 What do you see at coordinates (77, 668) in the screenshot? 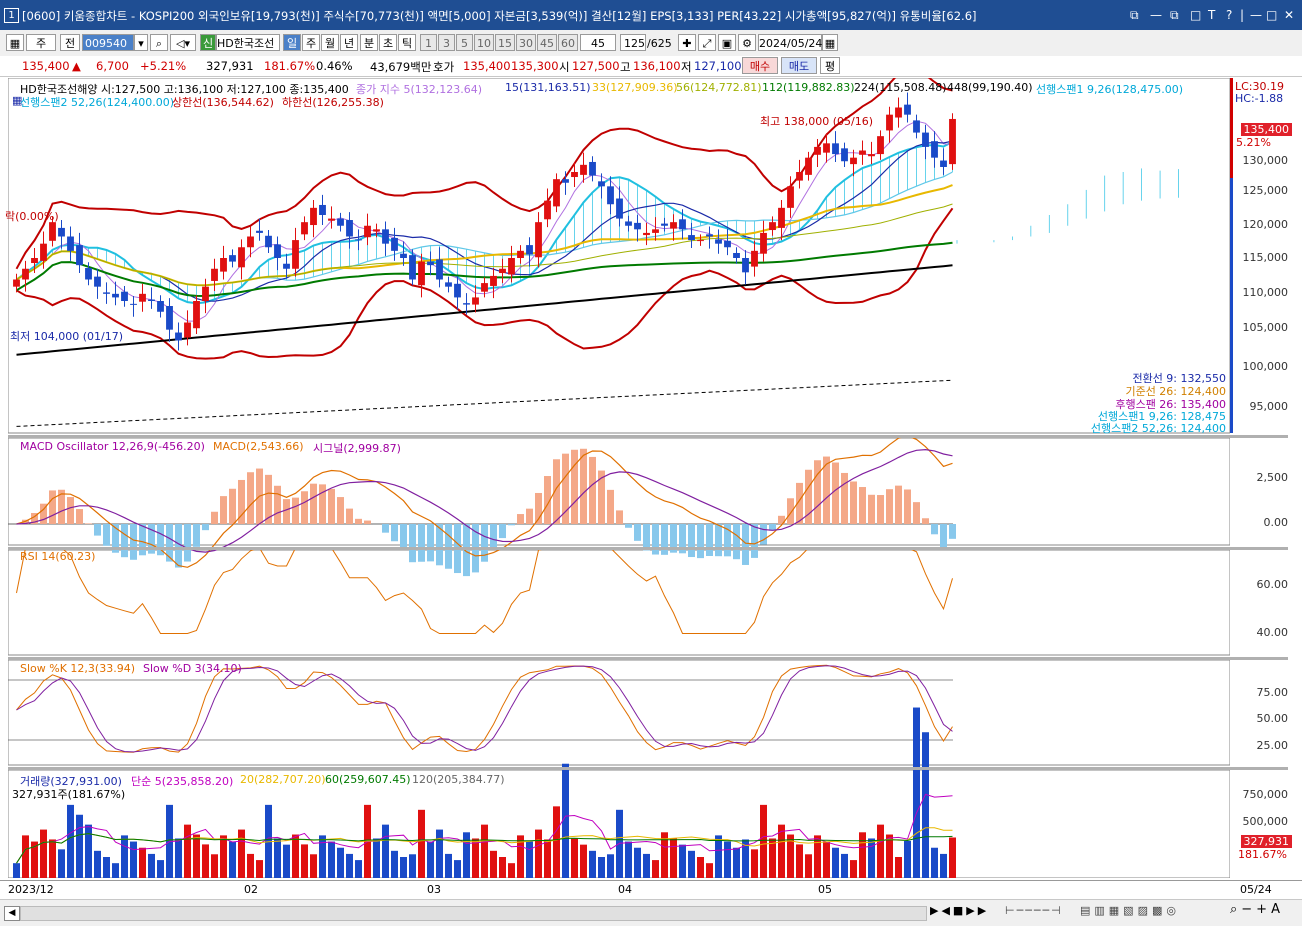
I see `slowk-legend: Slow %K 12,3(33.94)` at bounding box center [77, 668].